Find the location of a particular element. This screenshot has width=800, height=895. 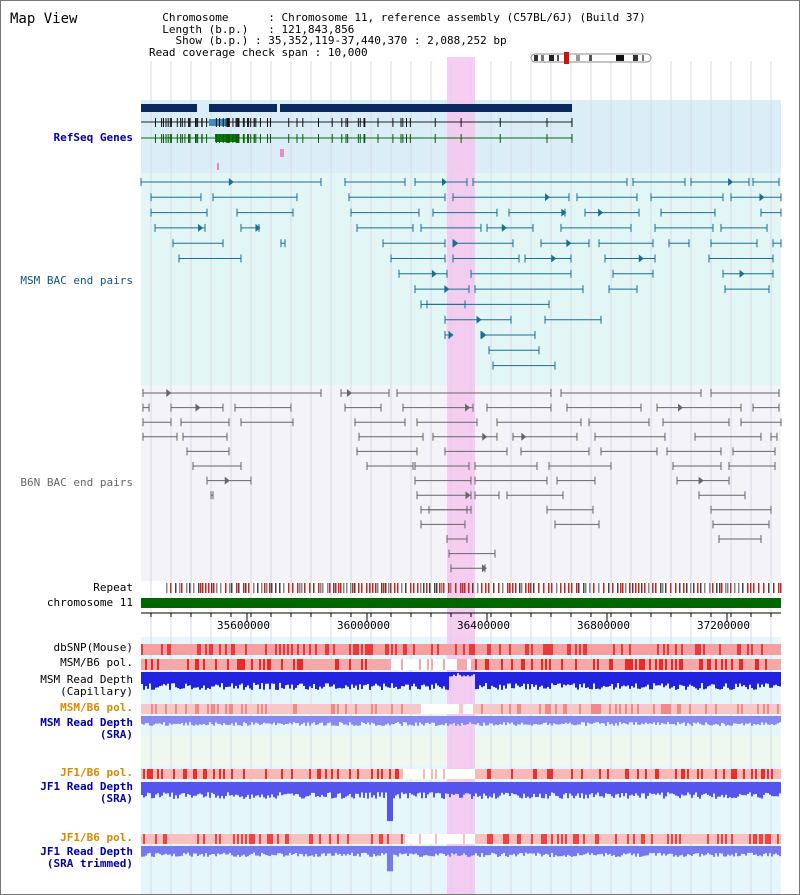

track-label-refseq: RefSeq Genes is located at coordinates (93, 137).